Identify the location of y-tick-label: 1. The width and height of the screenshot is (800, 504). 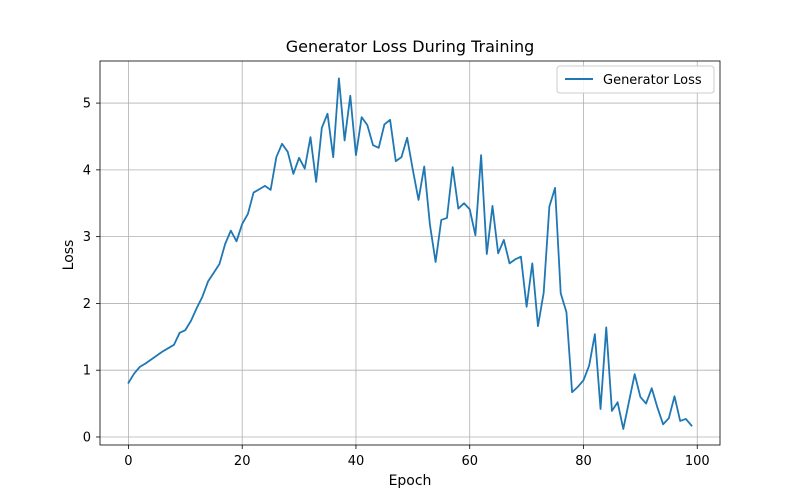
(87, 371).